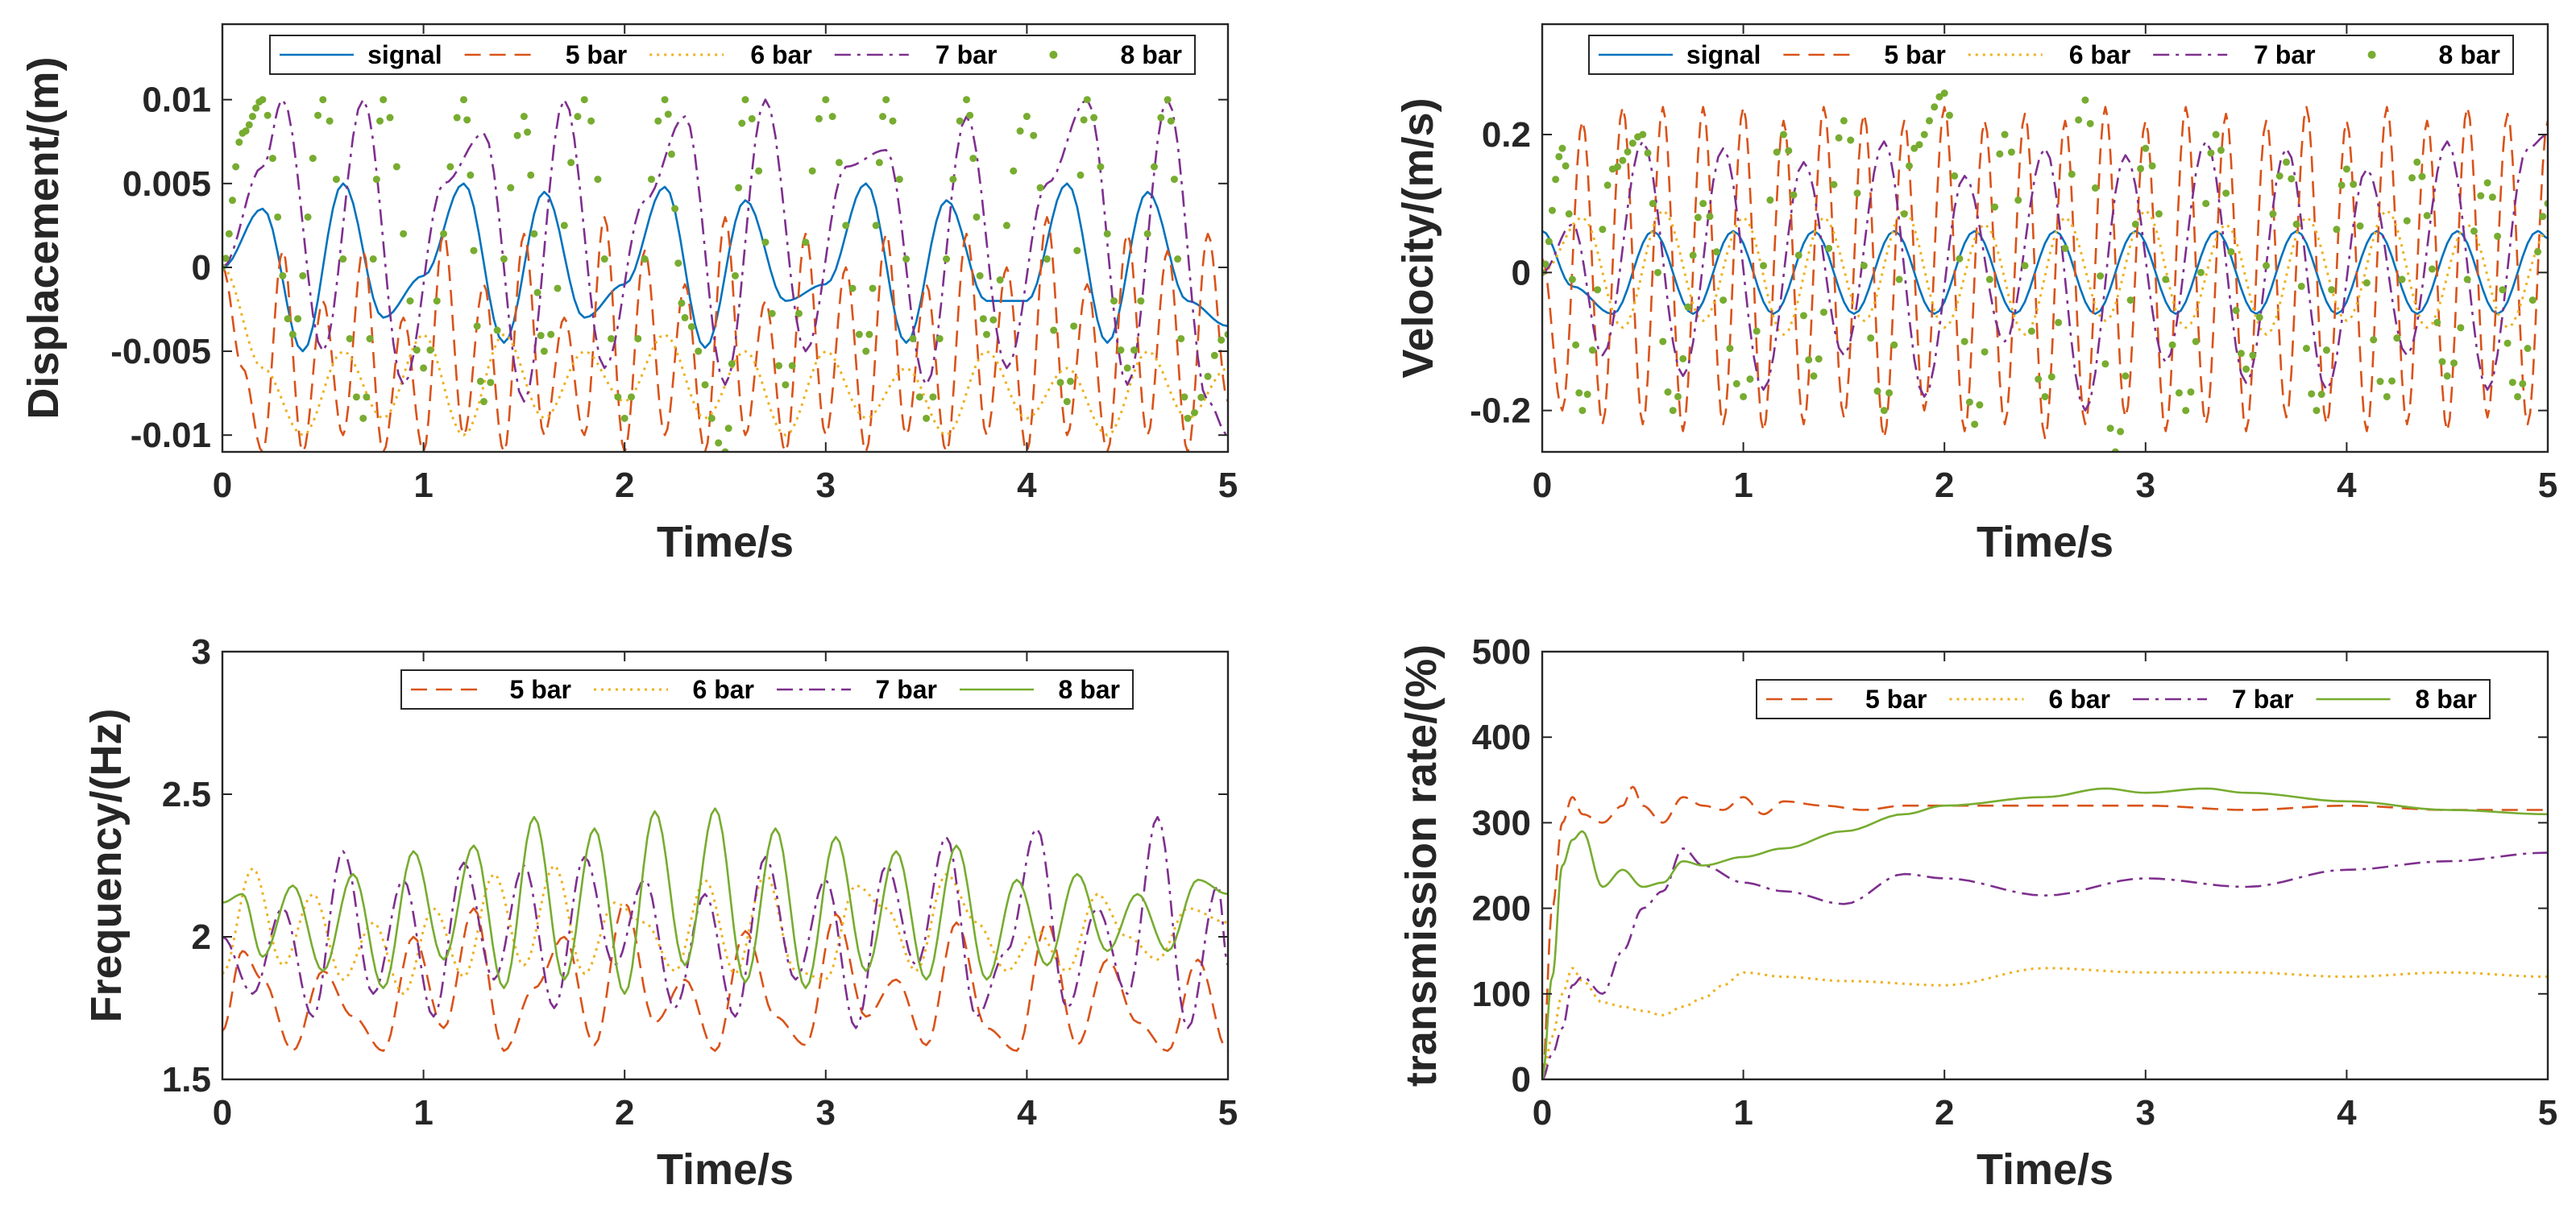 The height and width of the screenshot is (1230, 2576). I want to click on y-tick-label: 400, so click(1501, 738).